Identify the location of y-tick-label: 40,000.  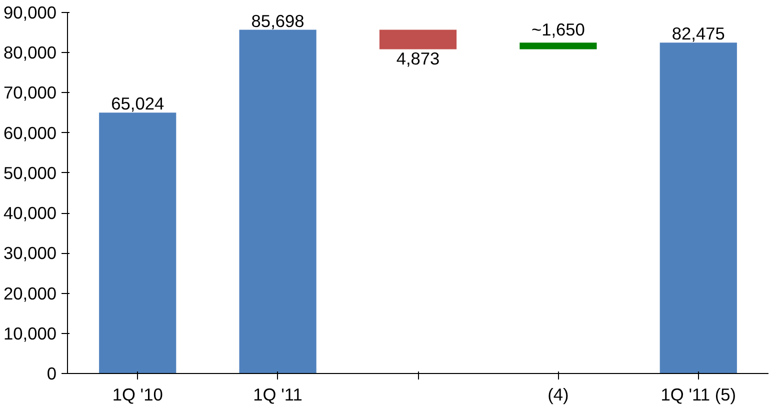
(30, 213).